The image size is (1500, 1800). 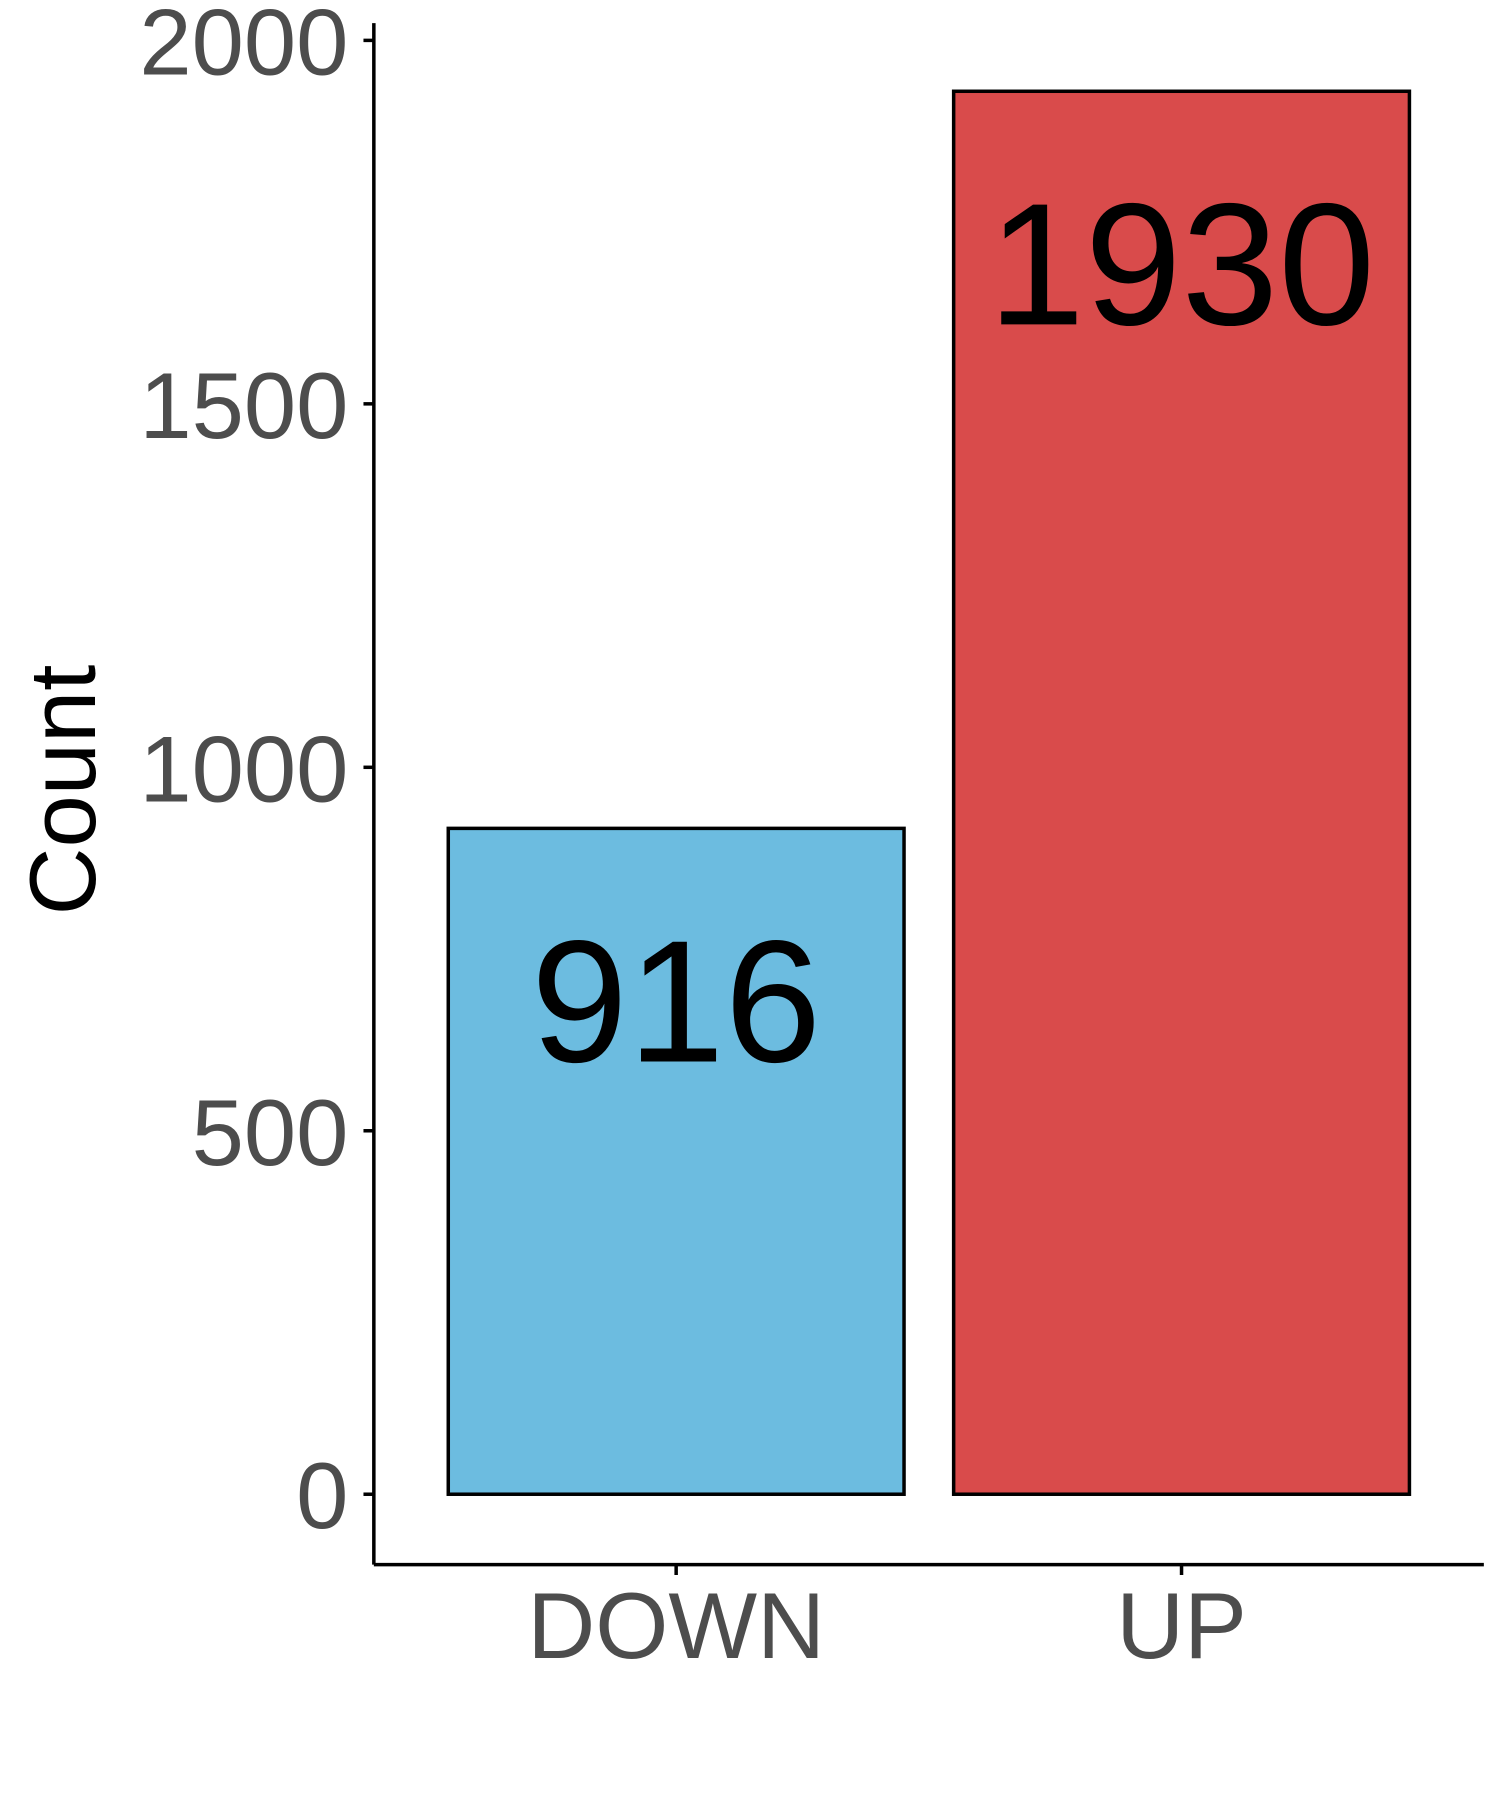 What do you see at coordinates (322, 1495) in the screenshot?
I see `y-tick-label-0: 0` at bounding box center [322, 1495].